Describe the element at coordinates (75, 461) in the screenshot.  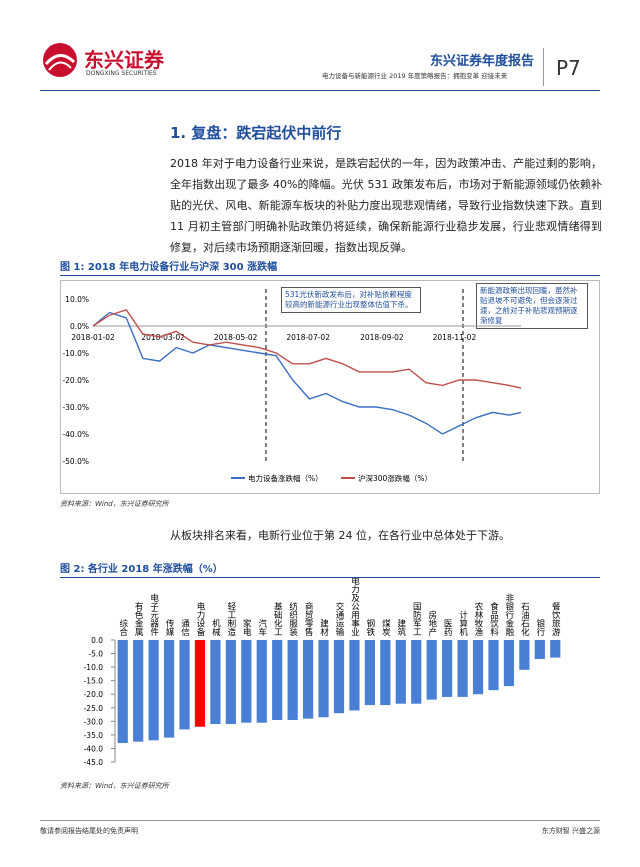
I see `y-tick-label: -50.0%` at that location.